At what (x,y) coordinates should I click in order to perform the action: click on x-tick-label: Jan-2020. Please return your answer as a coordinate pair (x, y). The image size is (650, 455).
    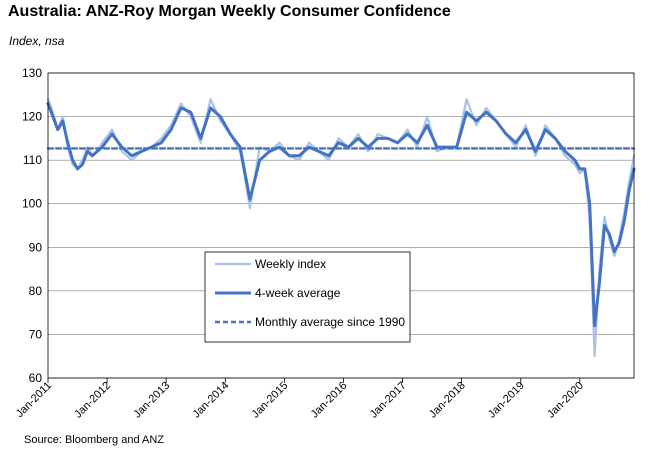
    Looking at the image, I should click on (565, 400).